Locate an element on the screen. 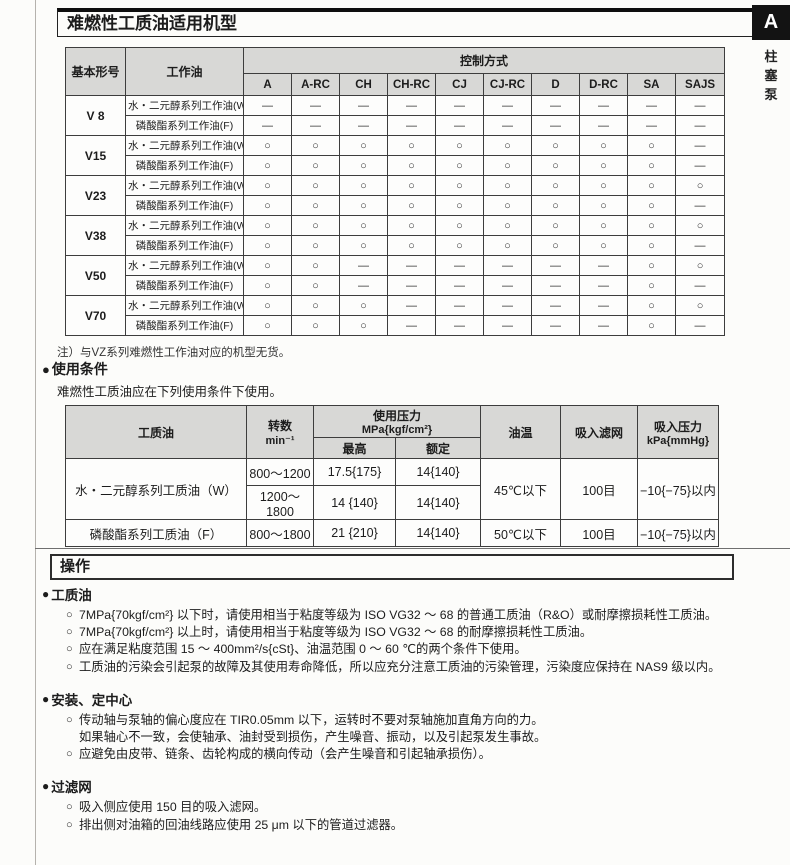  page-title: 难燃性工质油适用机型 is located at coordinates (405, 22).